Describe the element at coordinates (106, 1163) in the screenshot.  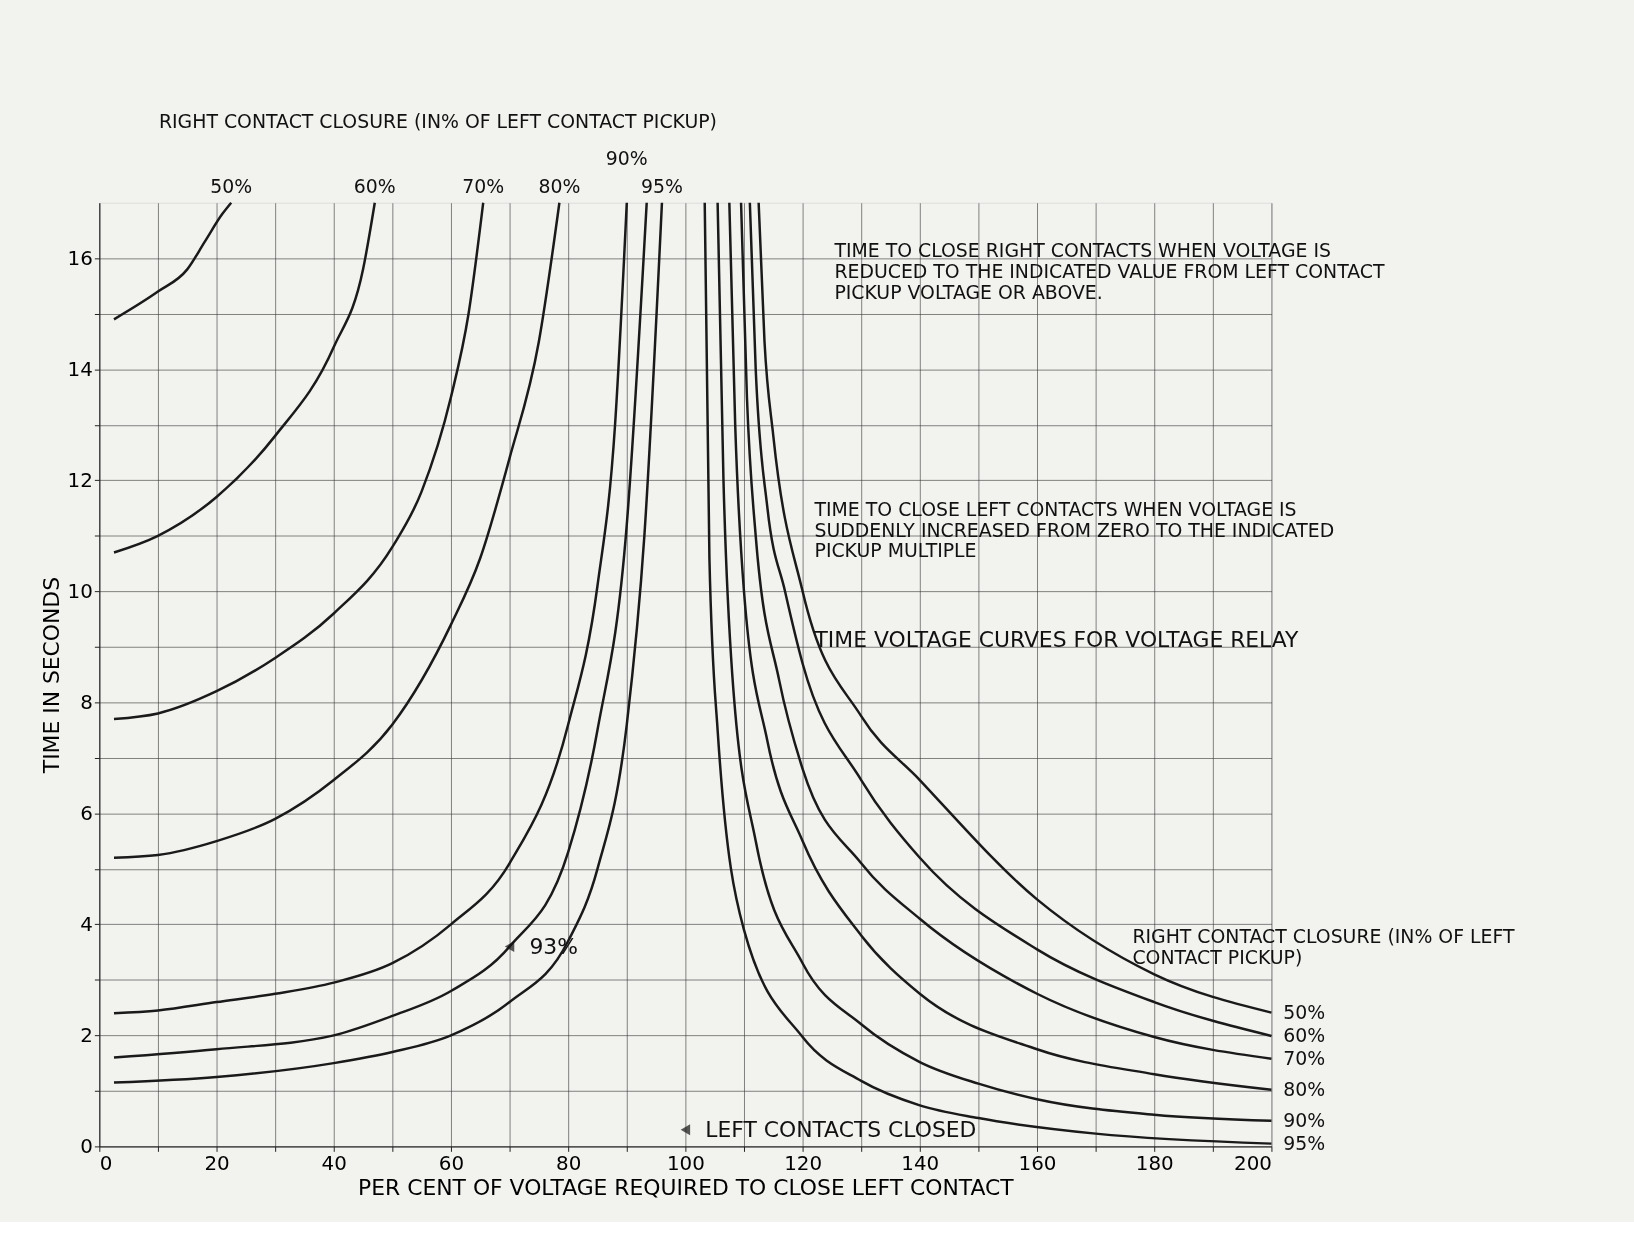
I see `x-tick-label: 0` at that location.